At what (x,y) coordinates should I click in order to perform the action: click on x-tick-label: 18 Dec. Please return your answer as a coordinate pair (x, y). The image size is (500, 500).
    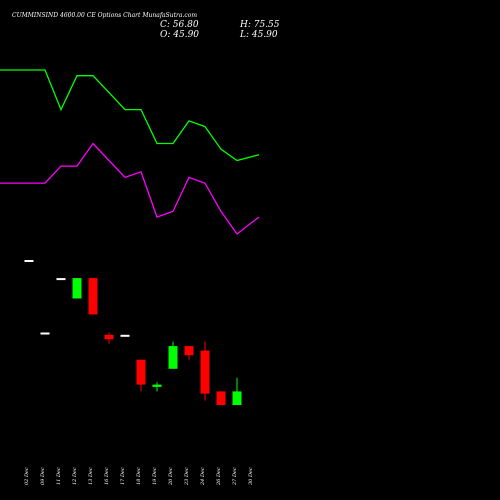
    Looking at the image, I should click on (139, 476).